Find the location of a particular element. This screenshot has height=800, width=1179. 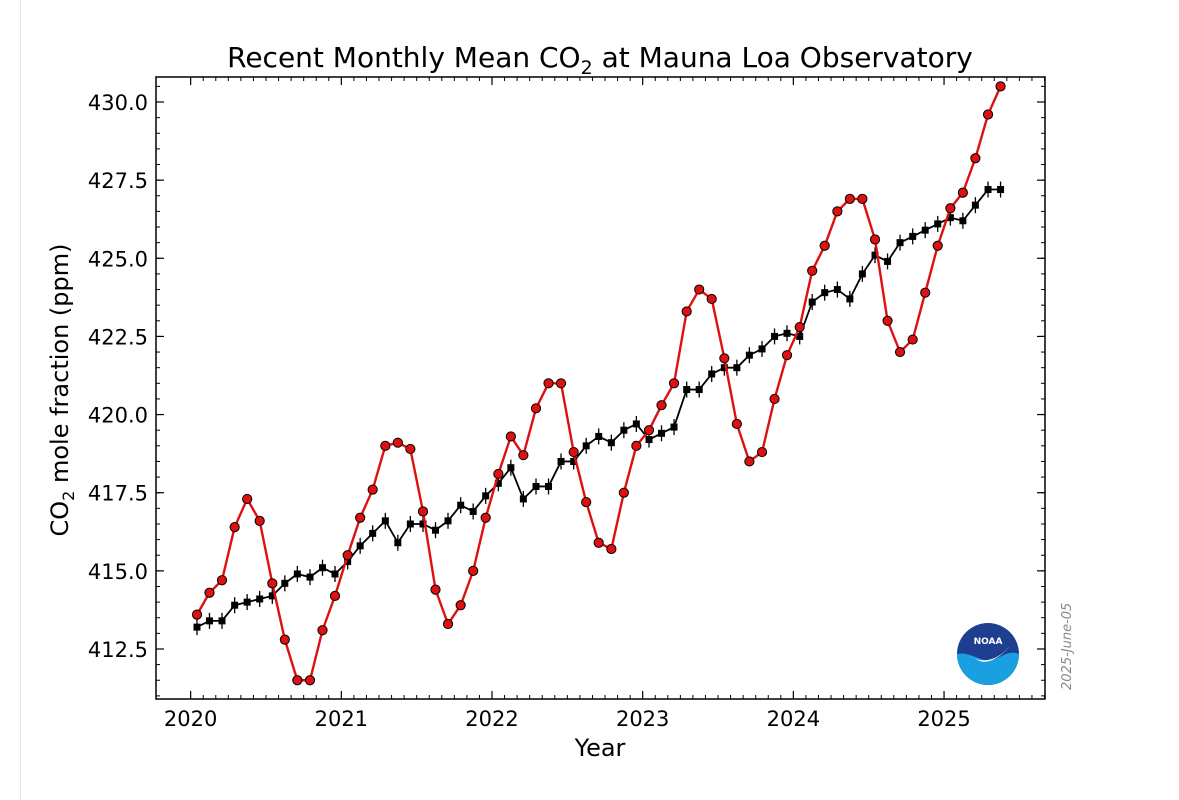

date-stamp: 2025-June-05 is located at coordinates (1067, 646).